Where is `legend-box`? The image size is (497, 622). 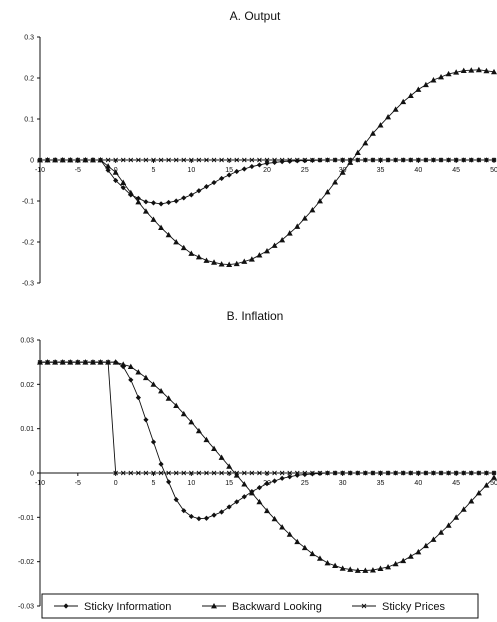
legend-box is located at coordinates (260, 606).